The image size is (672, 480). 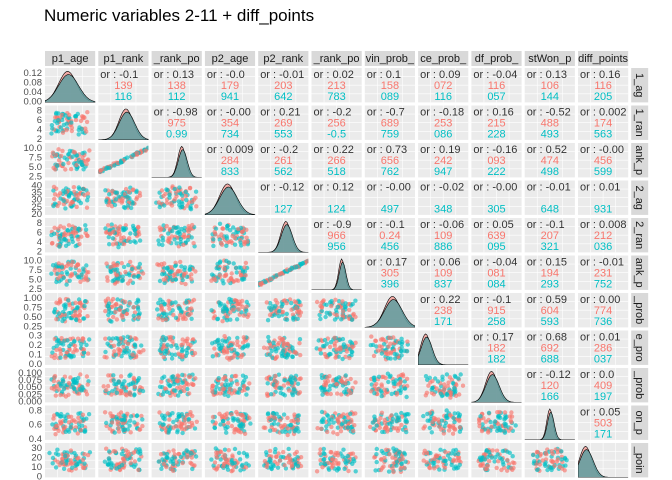 What do you see at coordinates (177, 124) in the screenshot?
I see `correlation-group-a: 975` at bounding box center [177, 124].